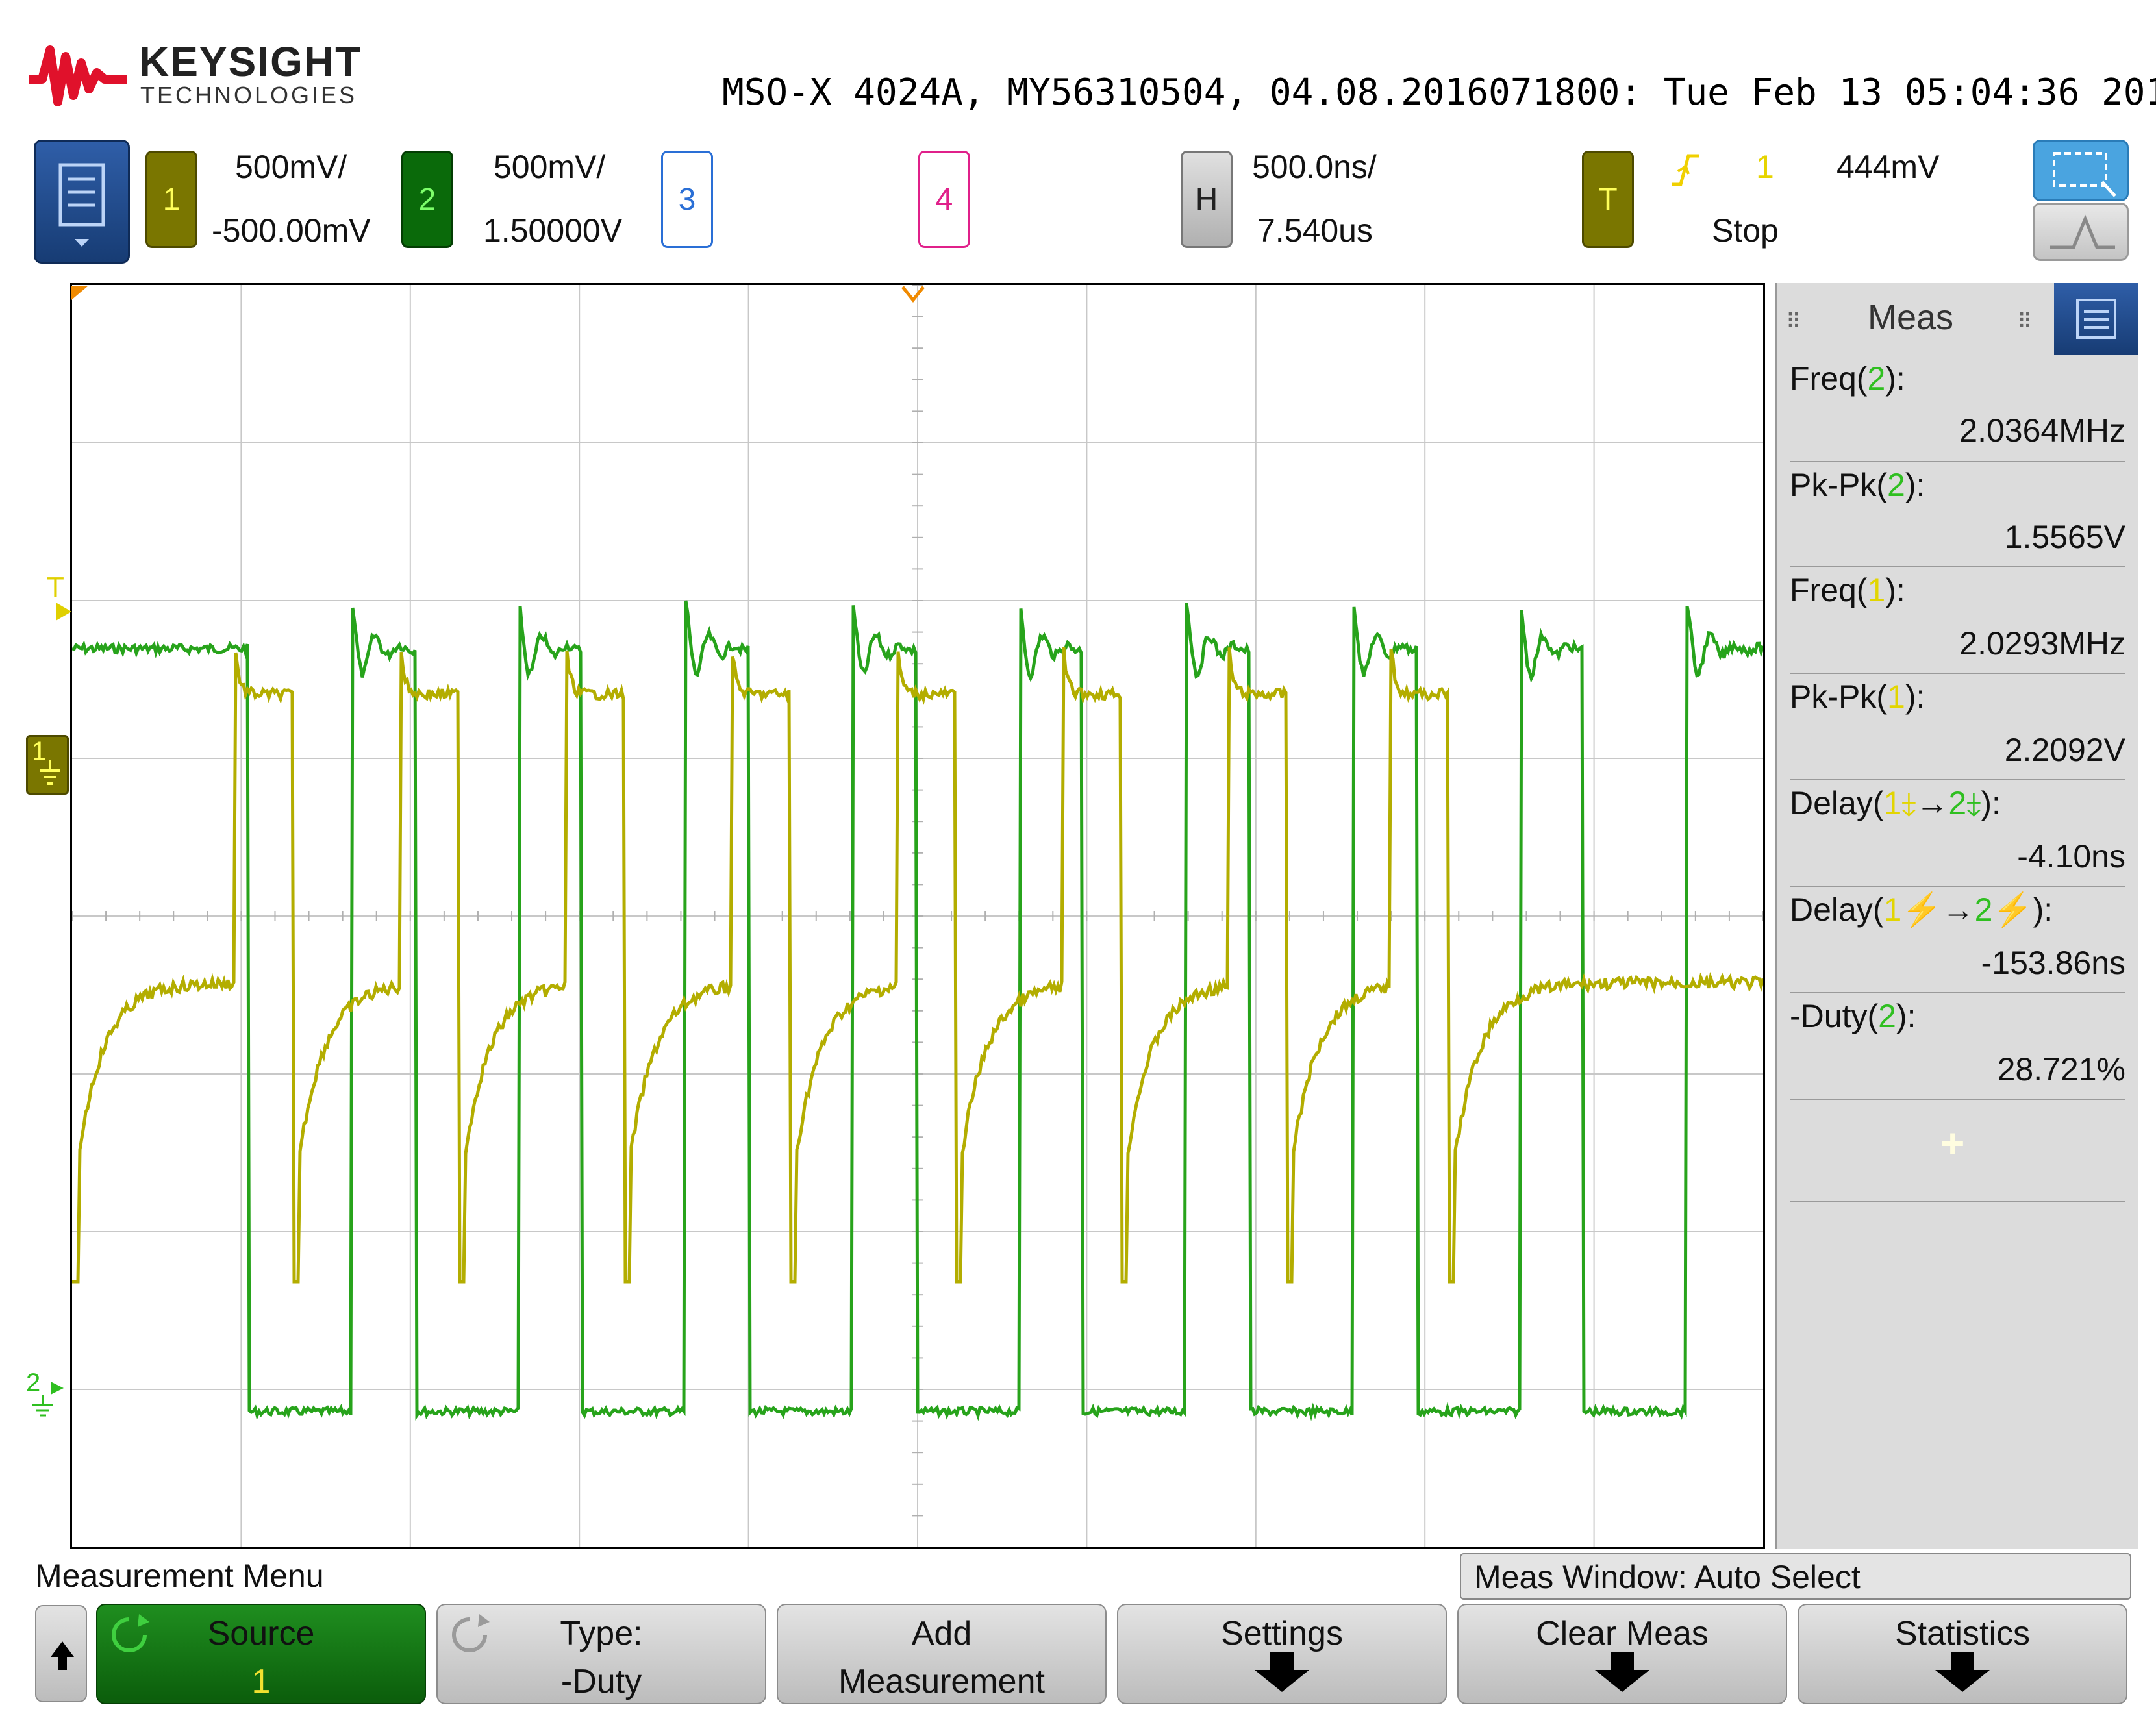 The width and height of the screenshot is (2156, 1729). What do you see at coordinates (261, 1654) in the screenshot?
I see `softkey-source: Source 1` at bounding box center [261, 1654].